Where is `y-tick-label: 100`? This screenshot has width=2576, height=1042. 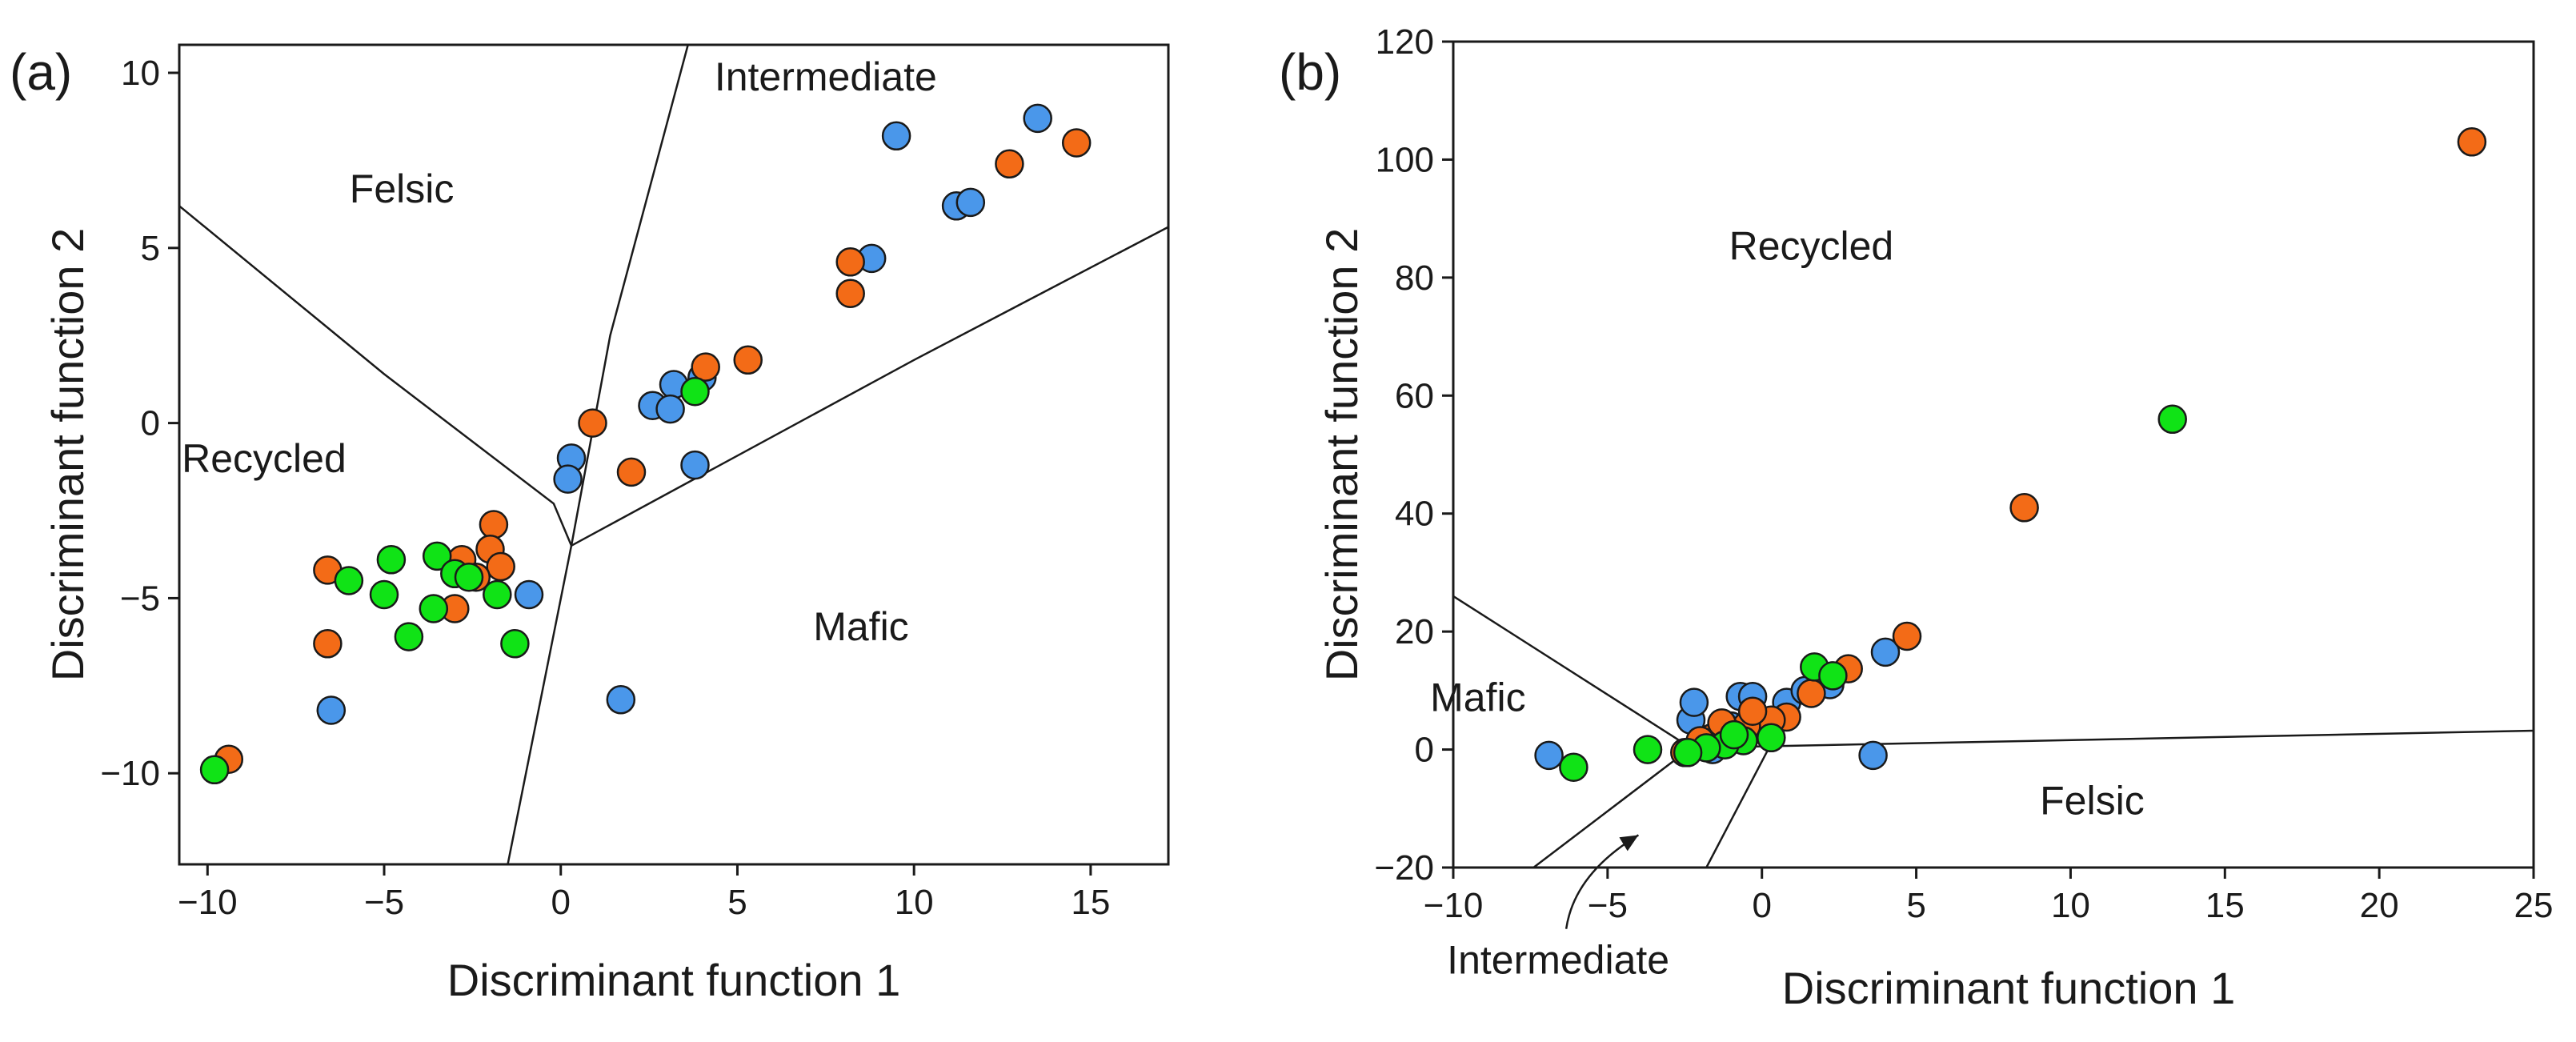 y-tick-label: 100 is located at coordinates (1405, 160).